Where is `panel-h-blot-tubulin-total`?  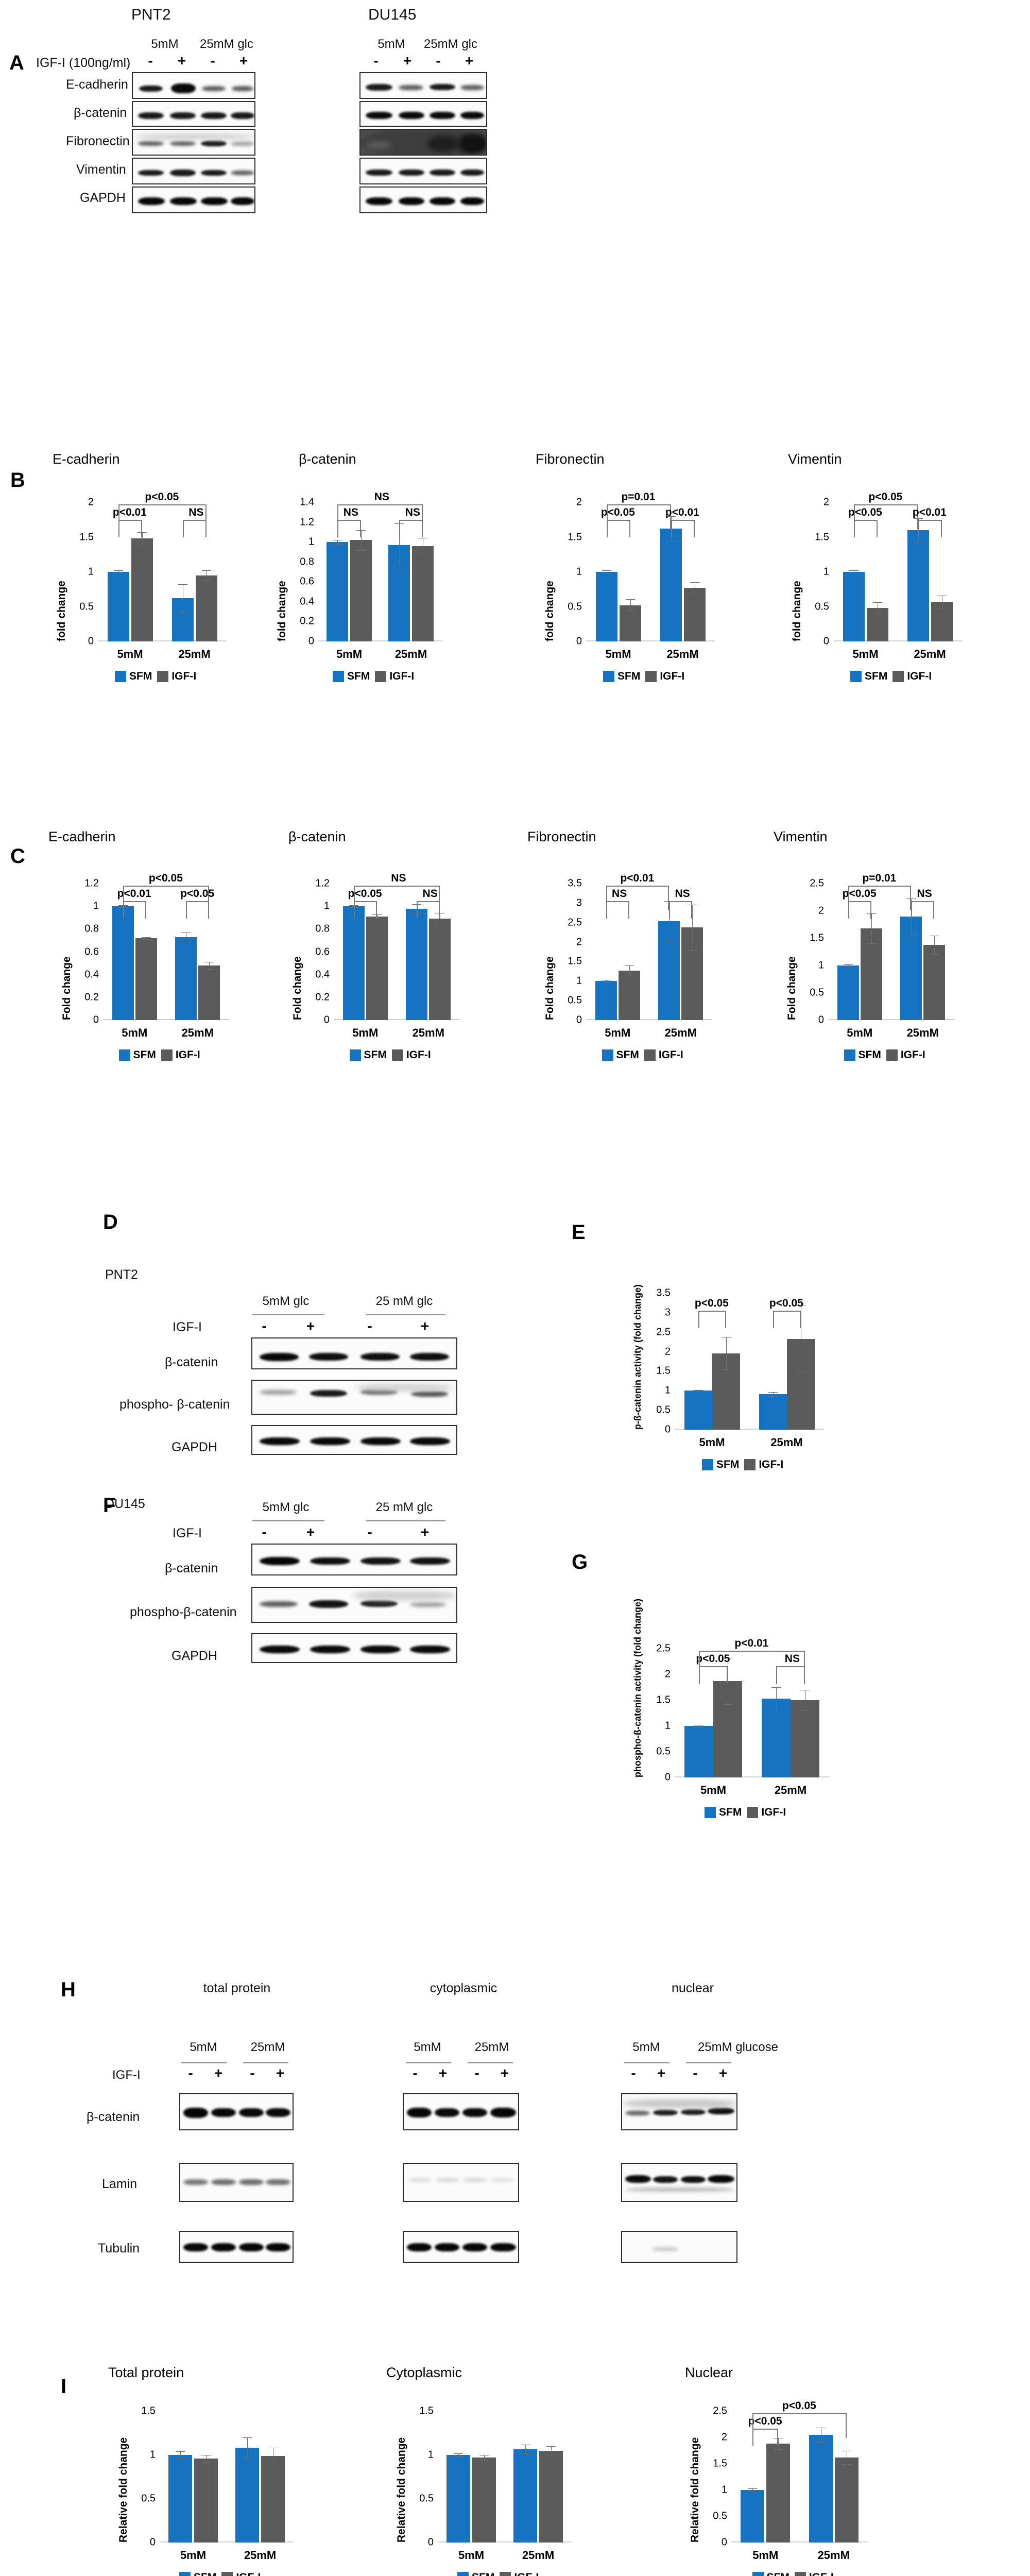
panel-h-blot-tubulin-total is located at coordinates (236, 2247).